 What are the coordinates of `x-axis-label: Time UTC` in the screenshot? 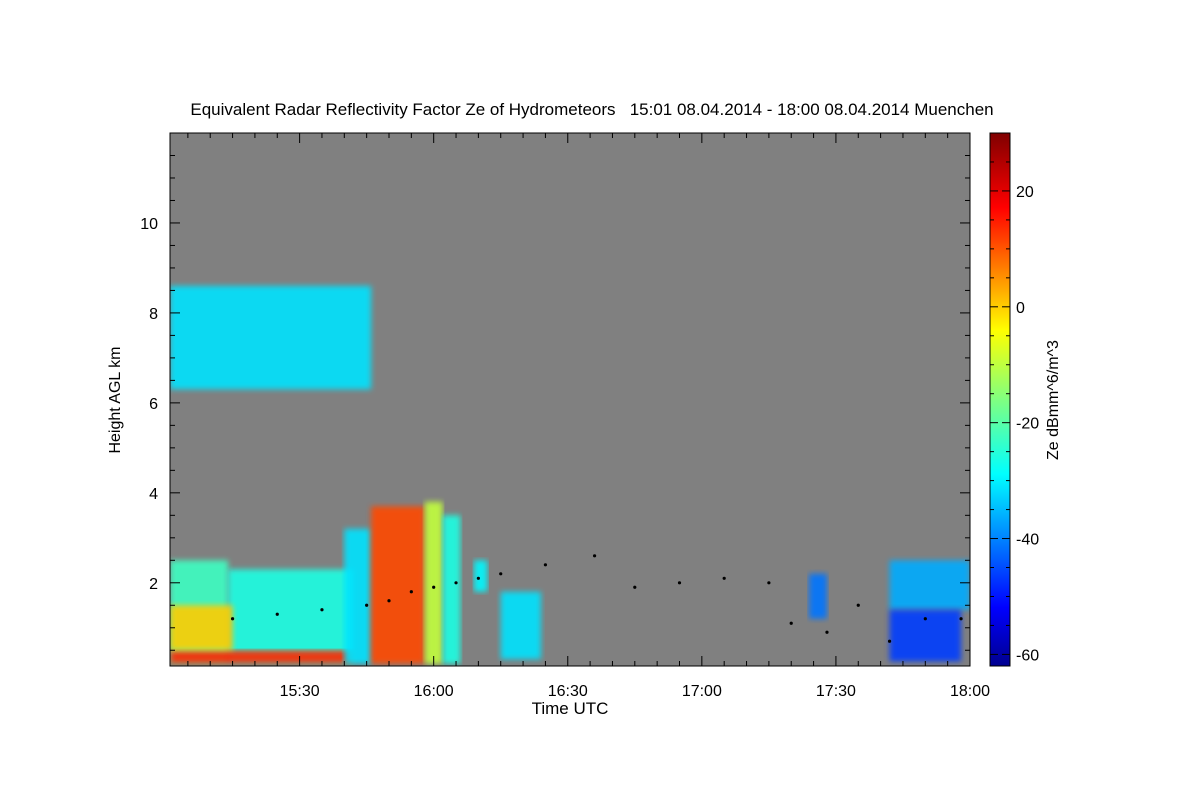 It's located at (570, 708).